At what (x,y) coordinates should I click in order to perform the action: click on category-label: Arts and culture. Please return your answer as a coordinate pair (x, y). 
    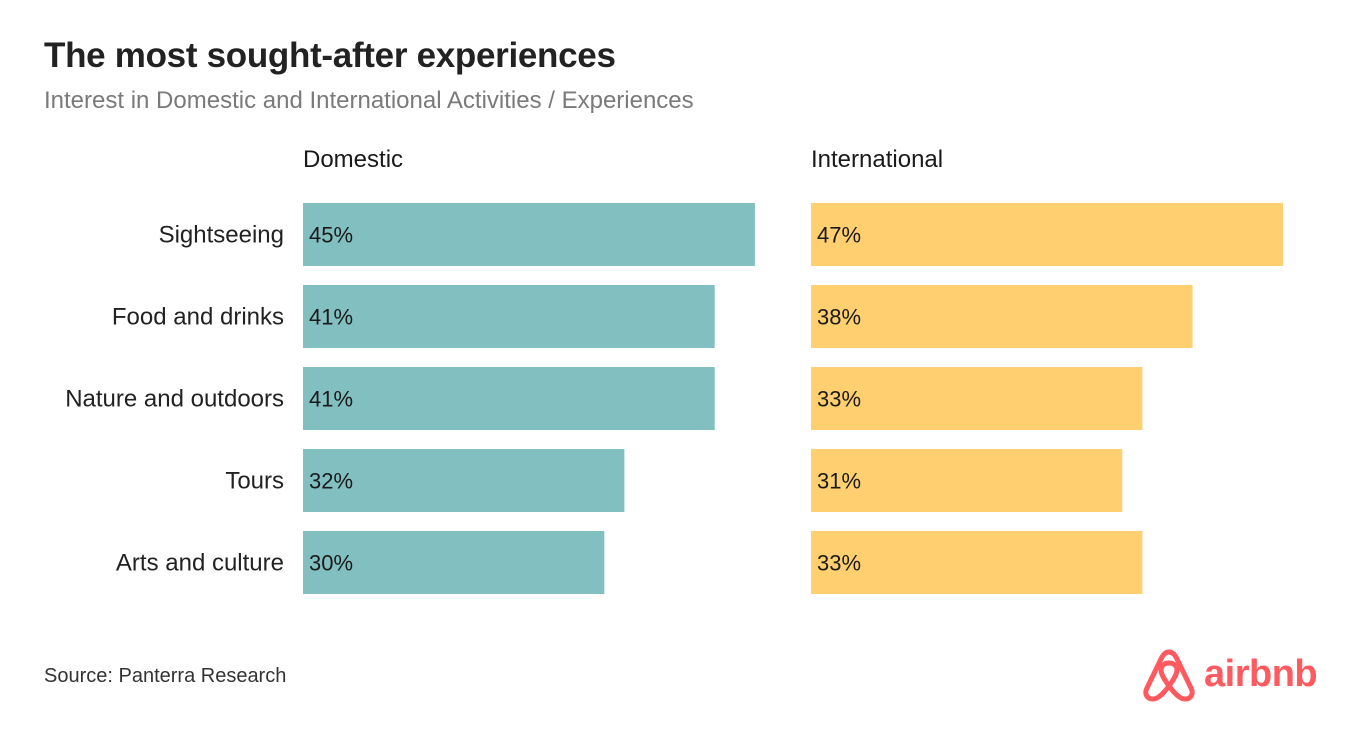
    Looking at the image, I should click on (200, 563).